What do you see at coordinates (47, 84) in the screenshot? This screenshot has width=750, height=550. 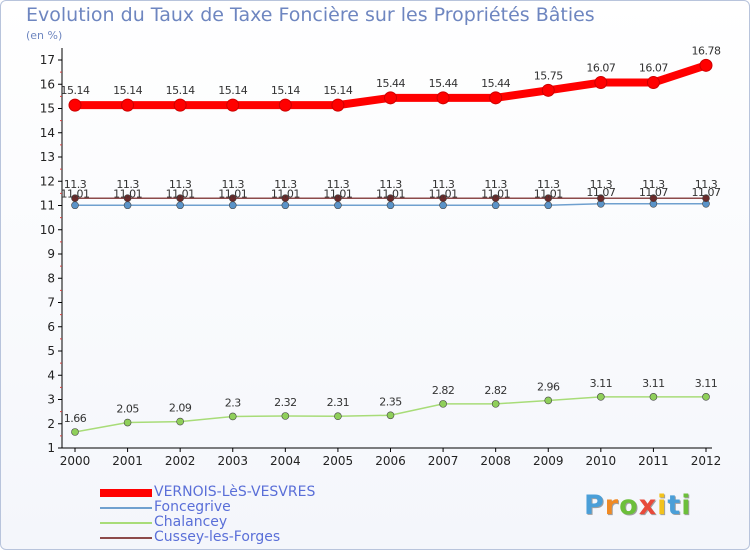 I see `y-tick-label: 16` at bounding box center [47, 84].